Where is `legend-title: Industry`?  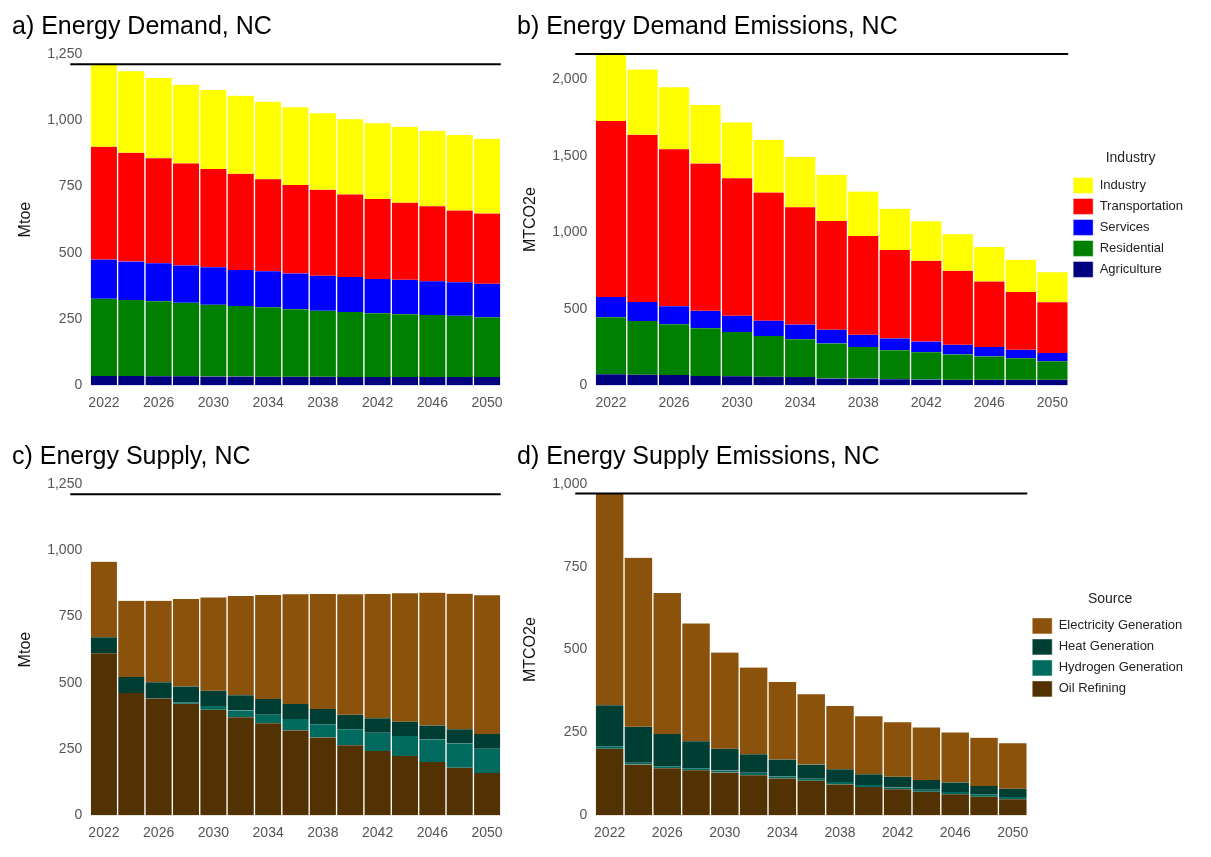 legend-title: Industry is located at coordinates (1130, 157).